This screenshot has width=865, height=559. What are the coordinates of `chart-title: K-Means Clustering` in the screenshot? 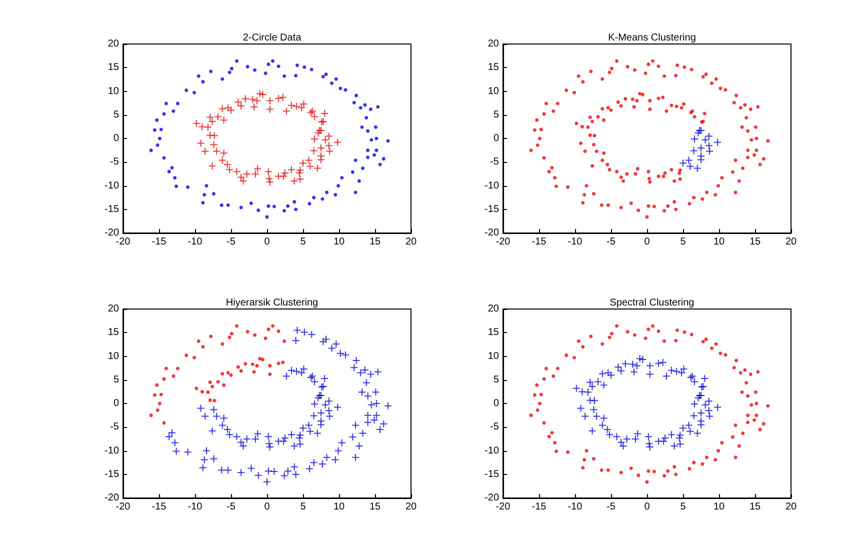 It's located at (652, 38).